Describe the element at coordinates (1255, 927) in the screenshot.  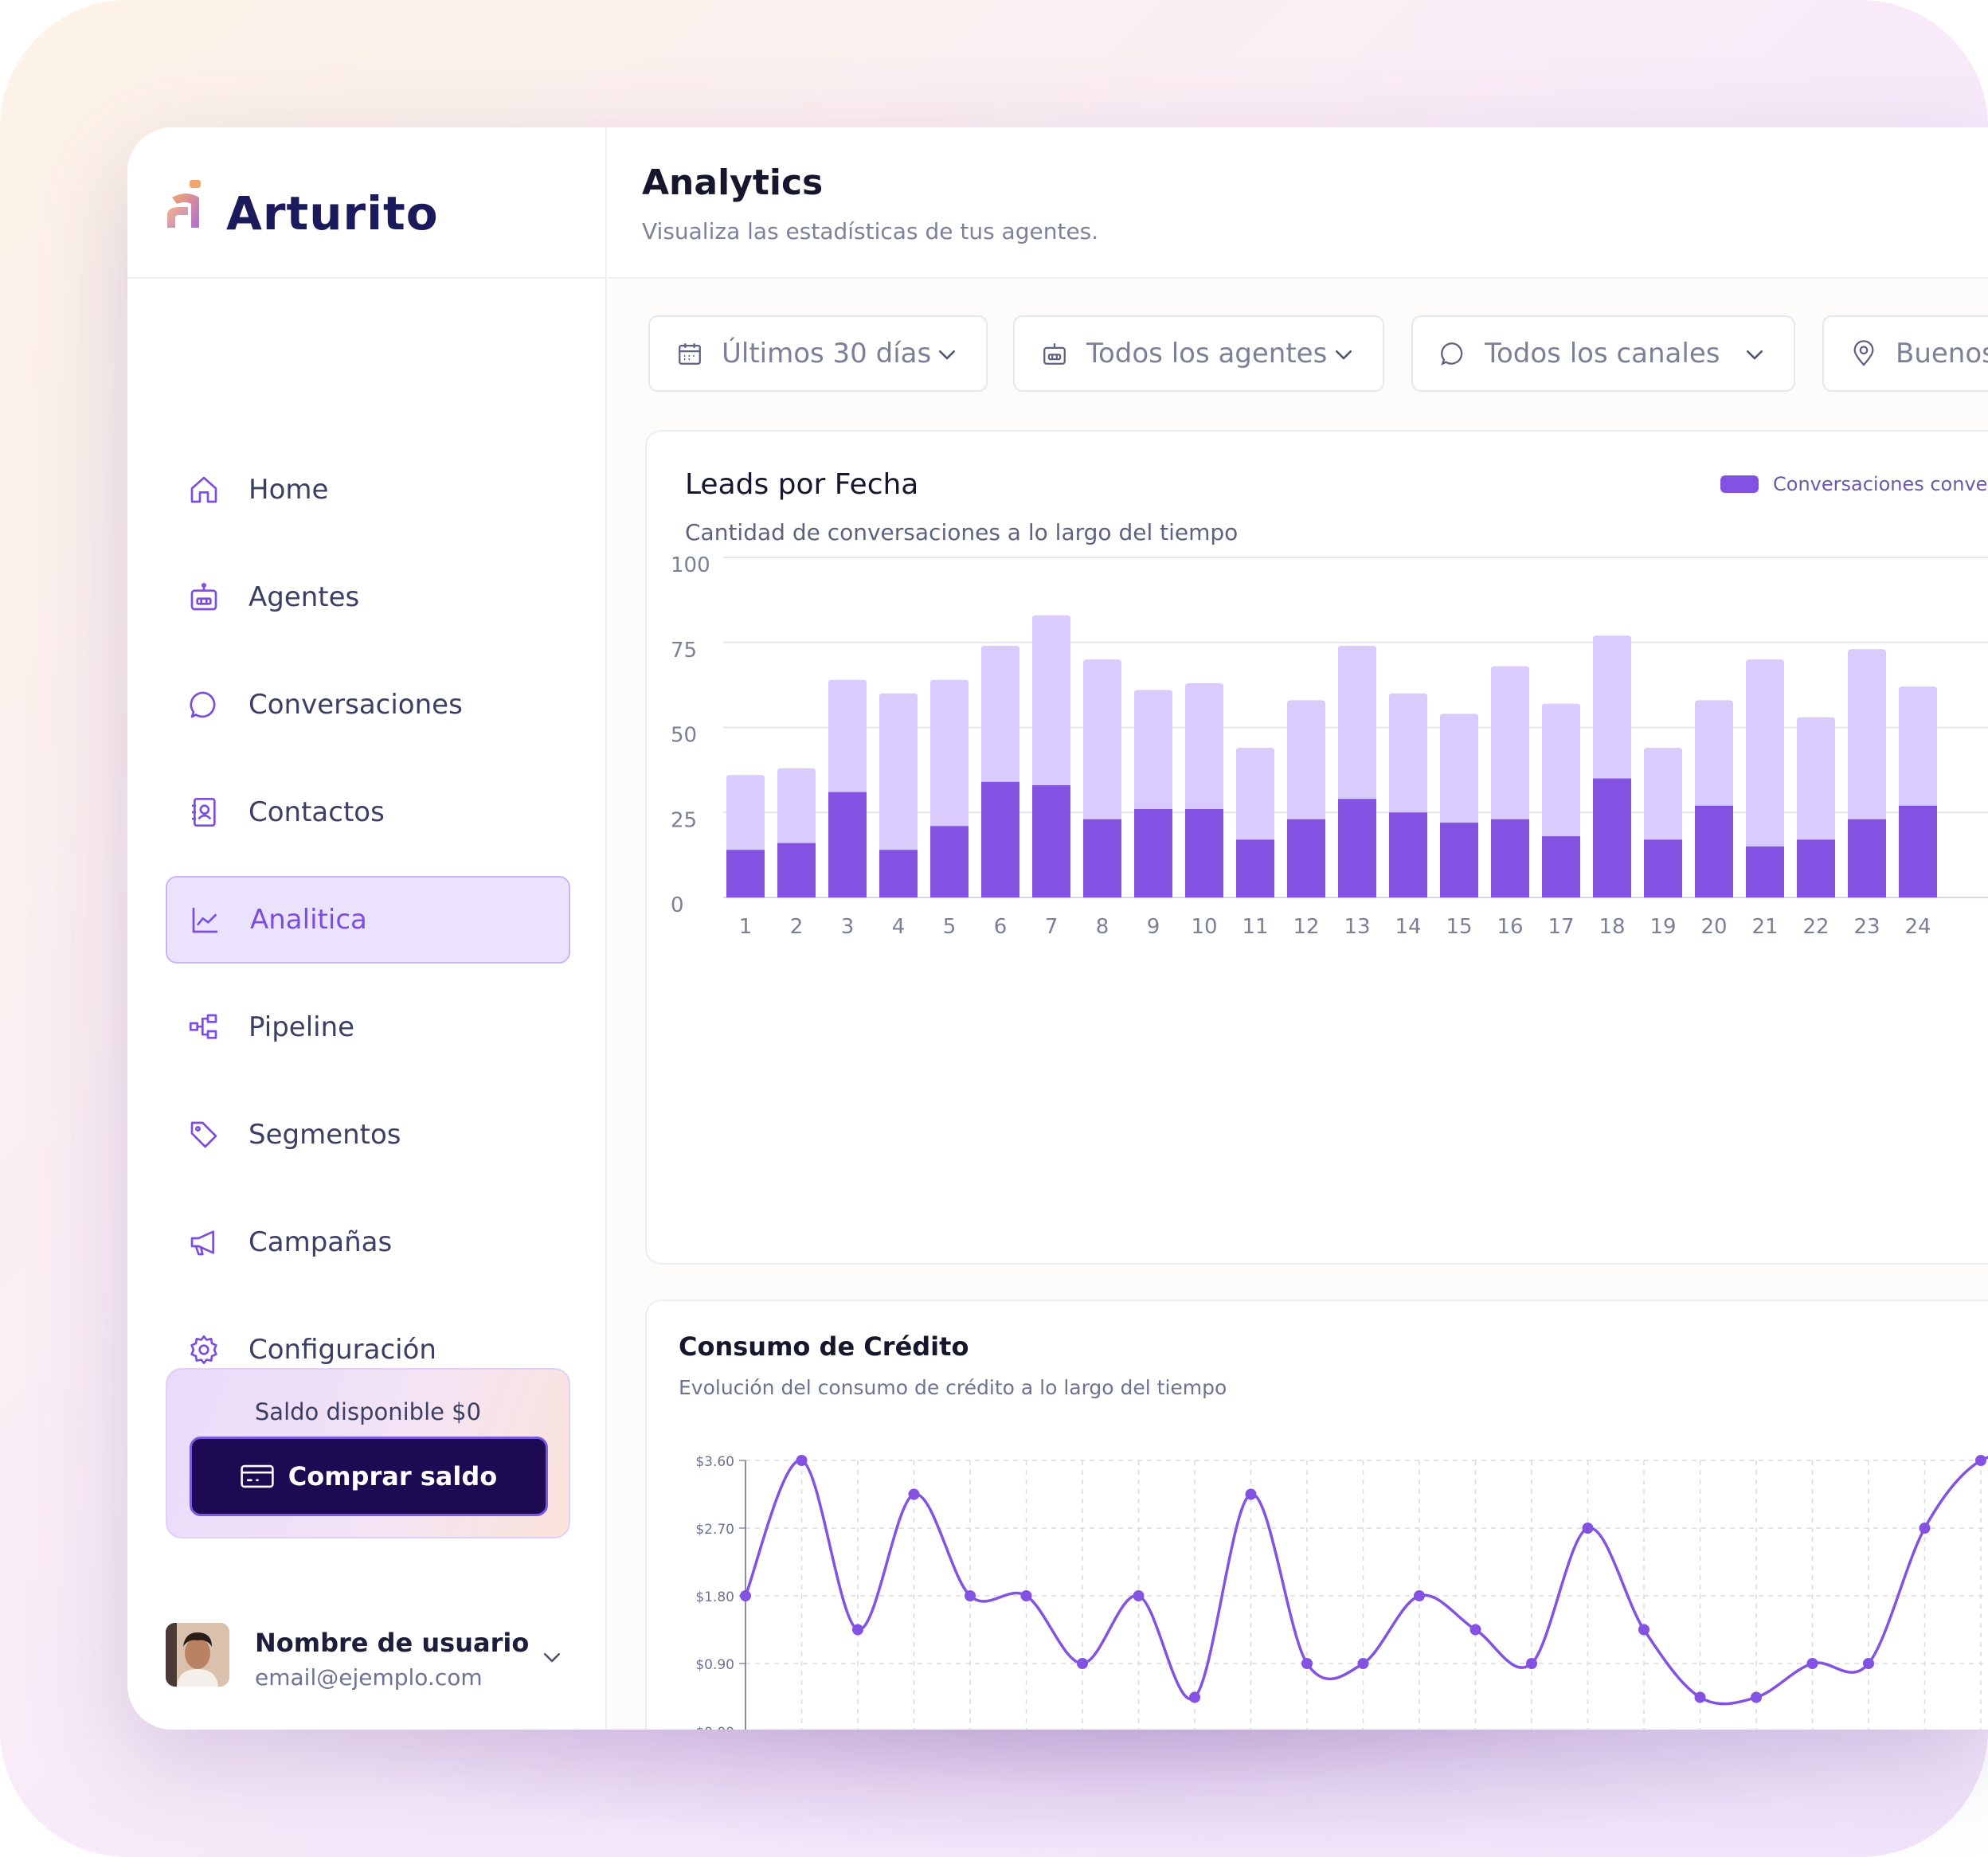
I see `x-tick-label: 11` at that location.